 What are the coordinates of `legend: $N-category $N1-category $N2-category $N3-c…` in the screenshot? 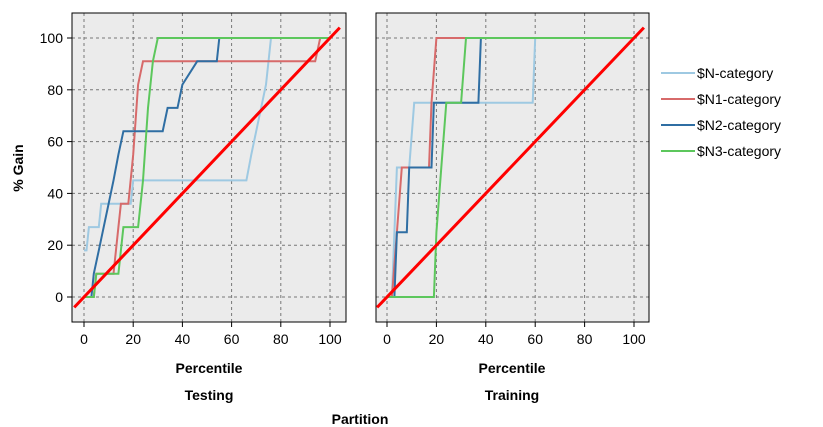 It's located at (721, 112).